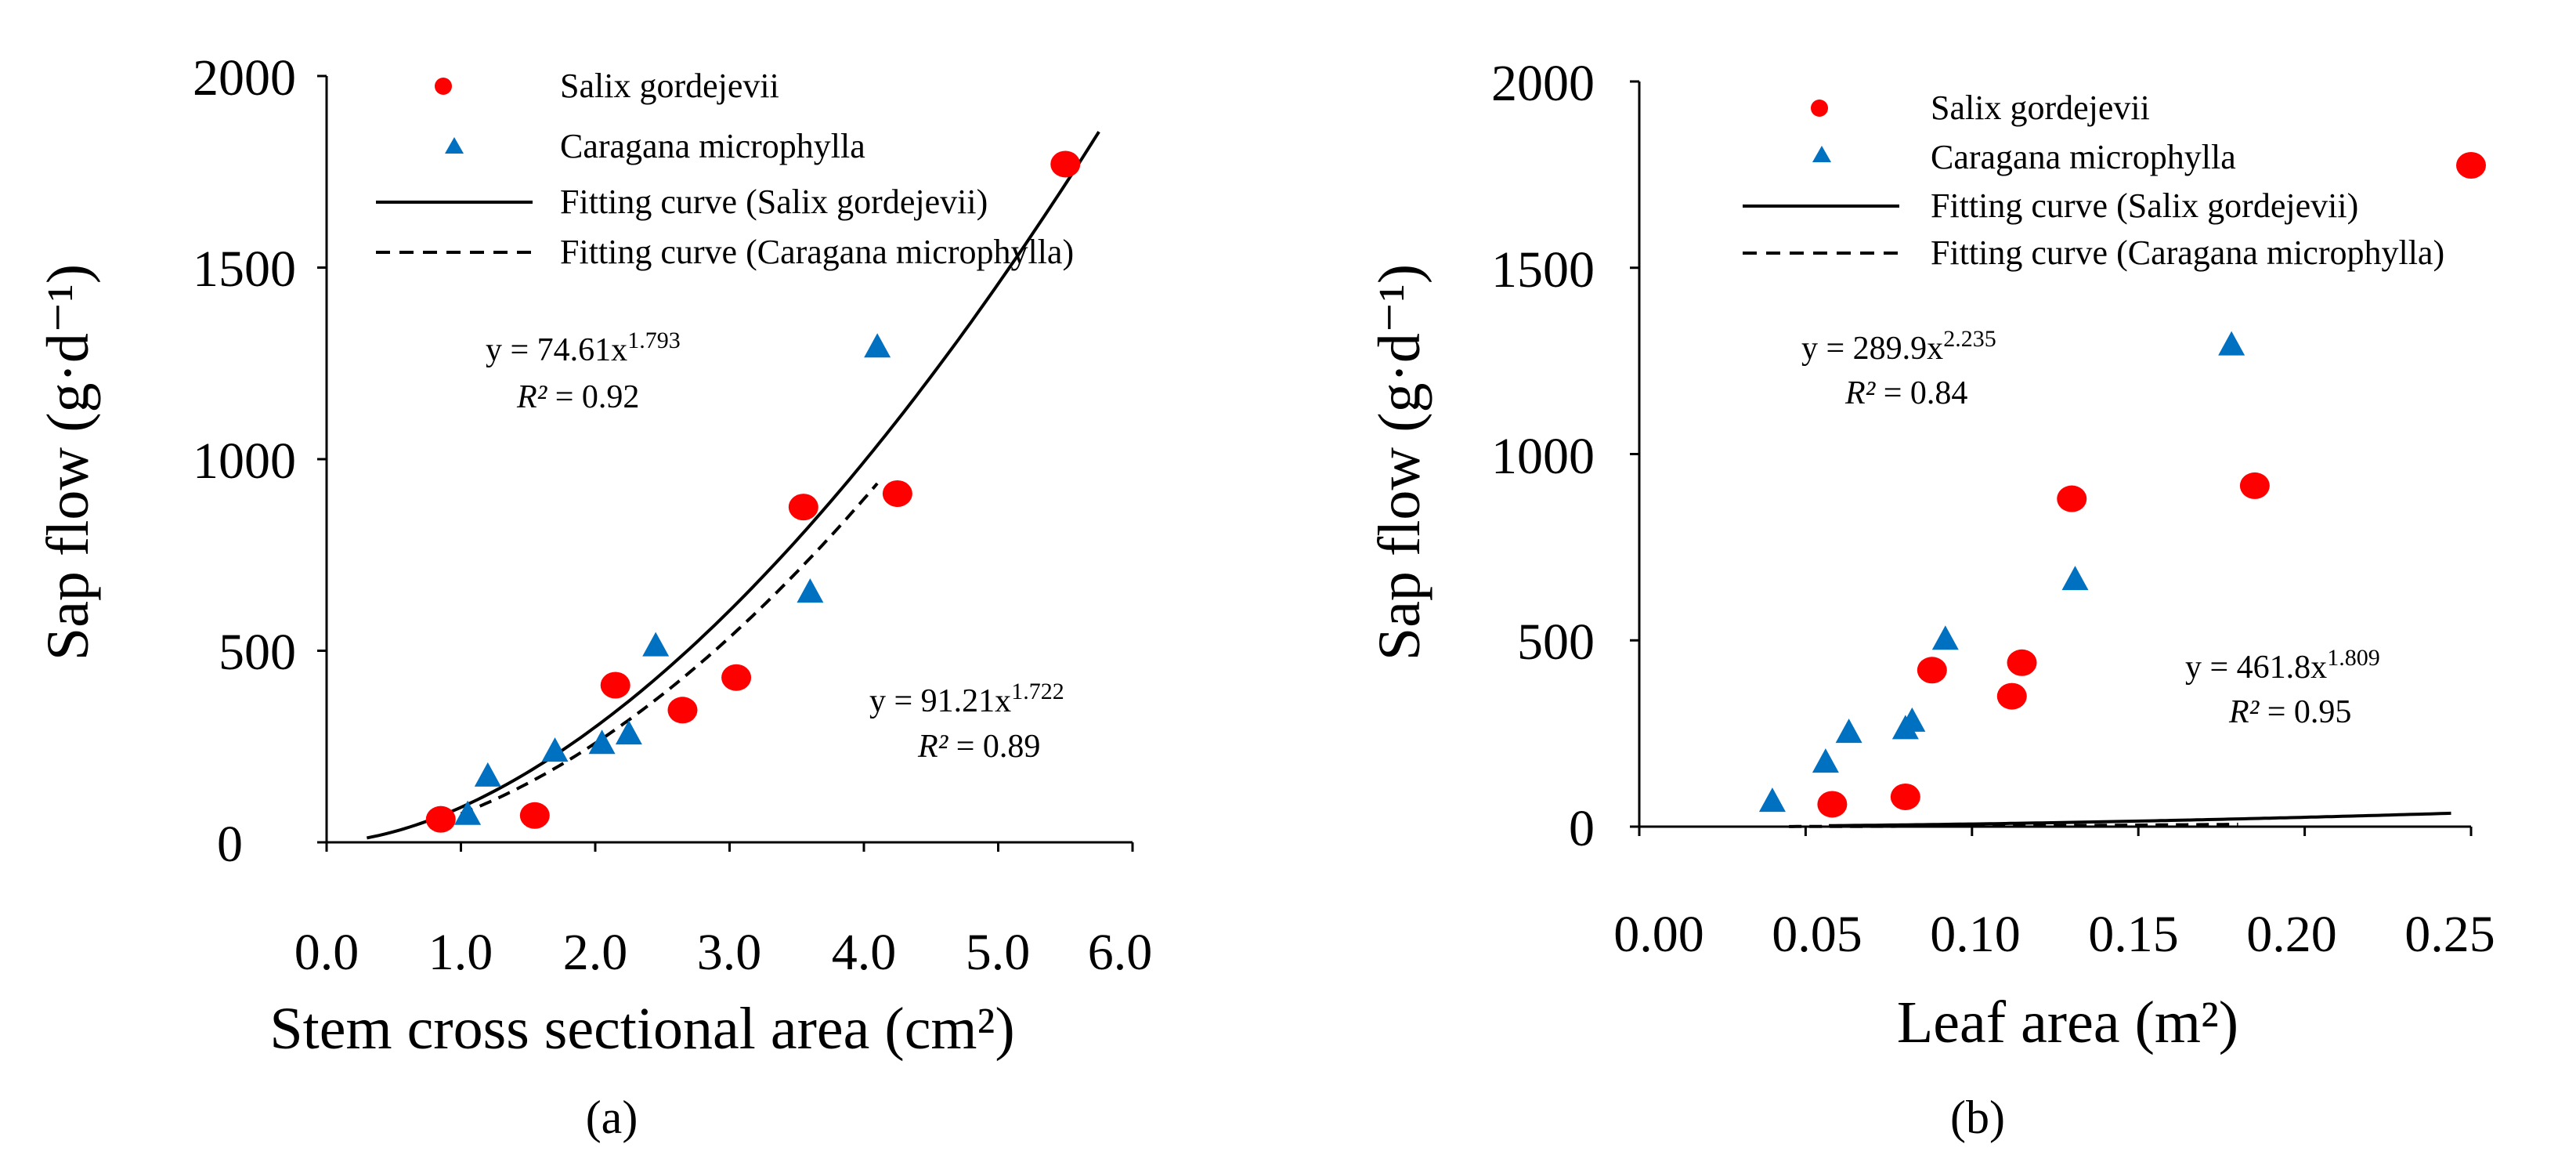 This screenshot has width=2576, height=1162. I want to click on equation-annotation-salix: y = 461.8x1.809 R² = 0.95, so click(2282, 688).